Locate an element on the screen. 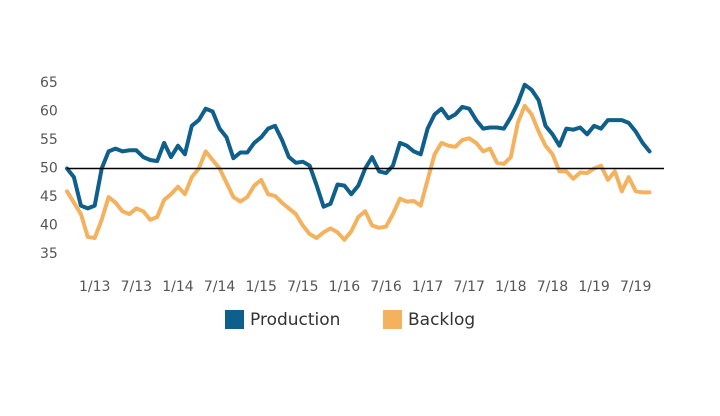 This screenshot has width=720, height=416. x-tick-label: 1/18 is located at coordinates (510, 287).